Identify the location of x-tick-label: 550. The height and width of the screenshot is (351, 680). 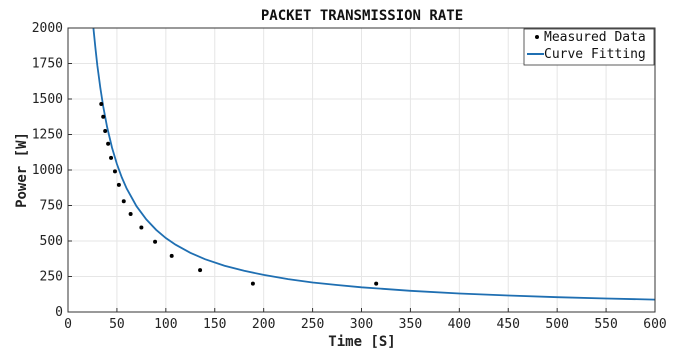
(605, 324).